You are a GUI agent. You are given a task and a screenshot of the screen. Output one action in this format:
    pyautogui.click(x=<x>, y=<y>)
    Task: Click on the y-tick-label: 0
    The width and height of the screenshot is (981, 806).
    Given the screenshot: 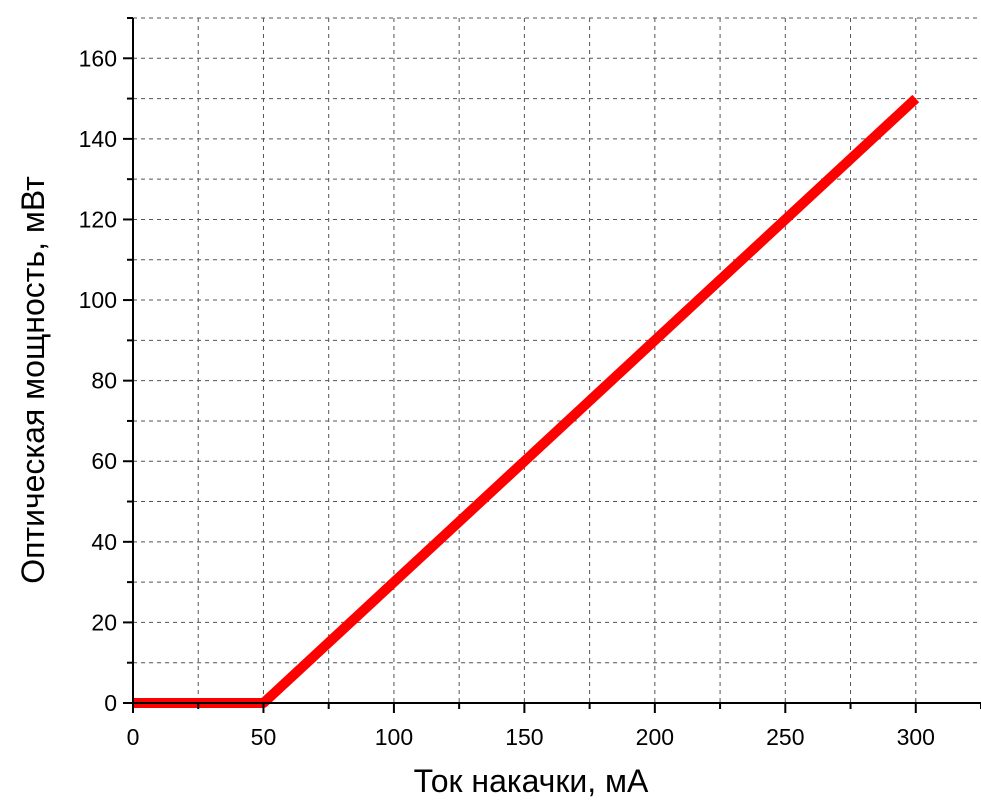 What is the action you would take?
    pyautogui.click(x=110, y=703)
    